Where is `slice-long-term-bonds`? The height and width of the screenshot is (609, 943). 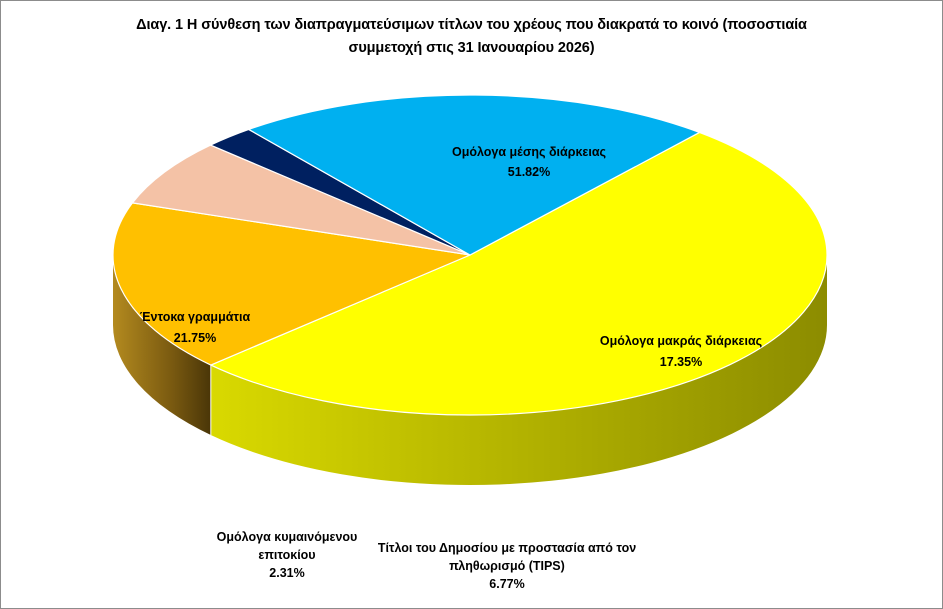 slice-long-term-bonds is located at coordinates (291, 284).